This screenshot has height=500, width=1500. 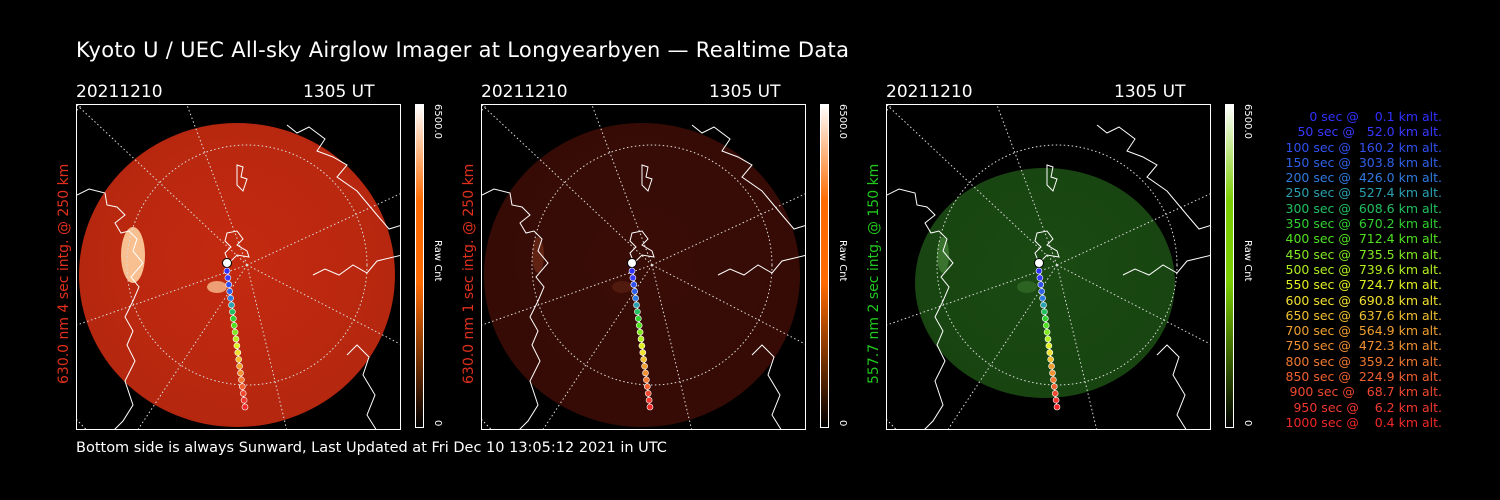 I want to click on panel-2-ylabel: 630.0 nm 1 sec intg. @ 250 km, so click(x=469, y=273).